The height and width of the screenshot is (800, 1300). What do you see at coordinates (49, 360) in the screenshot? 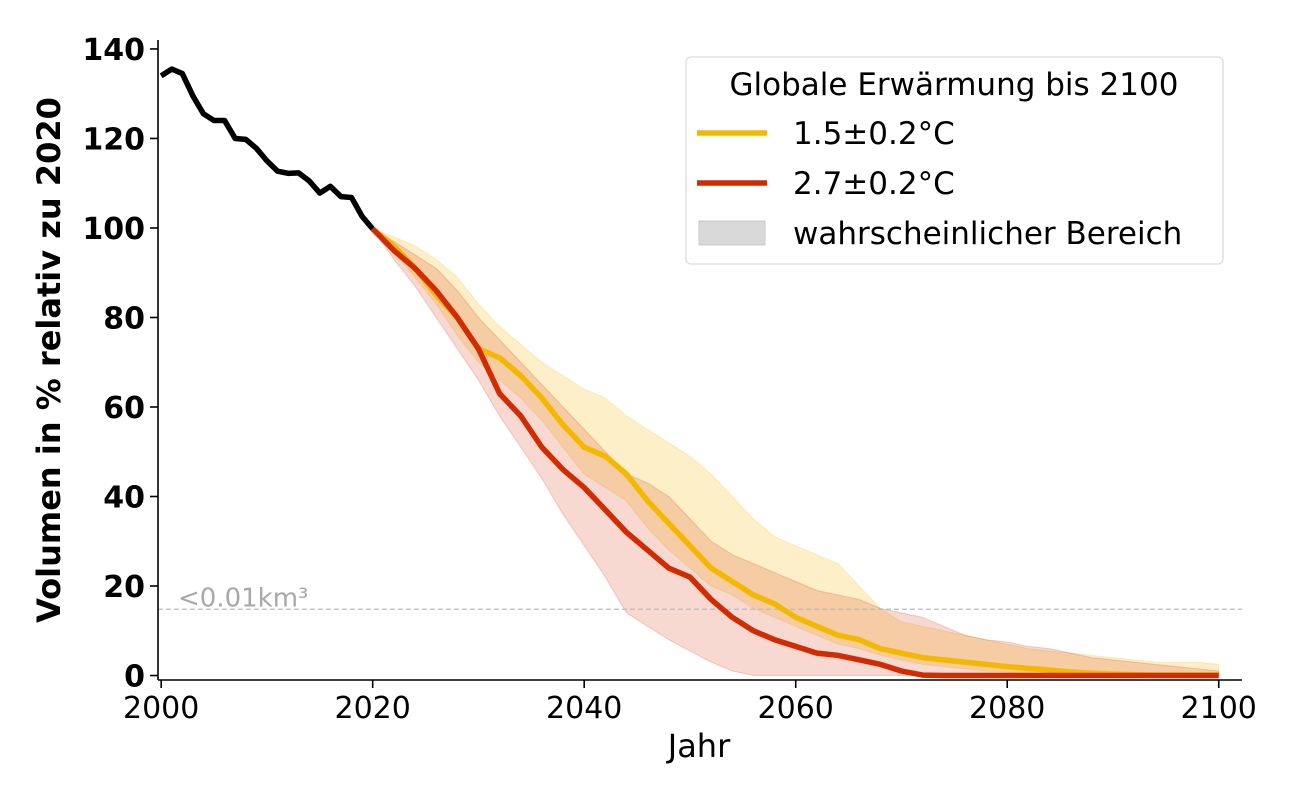
I see `y-axis-label: Volumen in % relativ zu 2020` at bounding box center [49, 360].